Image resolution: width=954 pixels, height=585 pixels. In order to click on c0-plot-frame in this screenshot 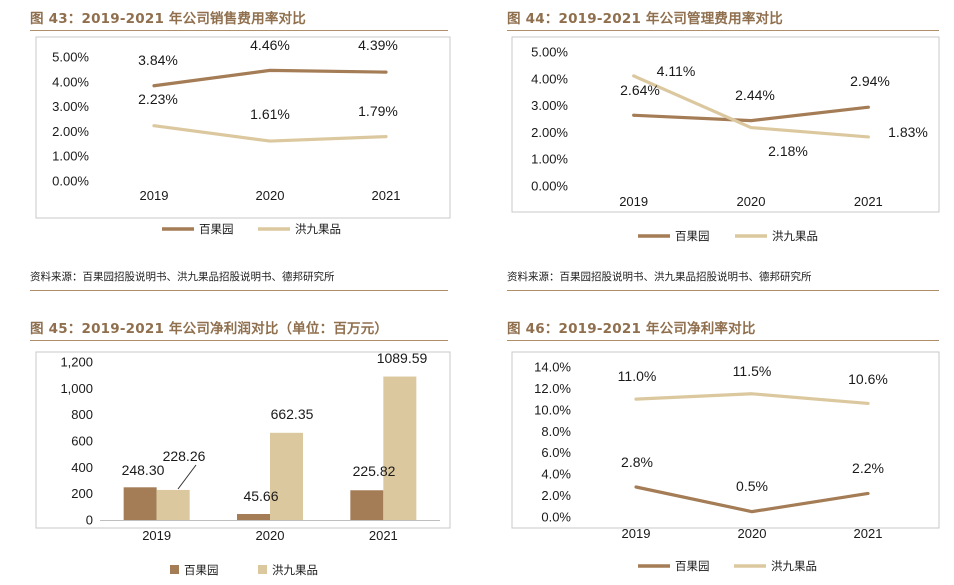, I will do `click(243, 127)`.